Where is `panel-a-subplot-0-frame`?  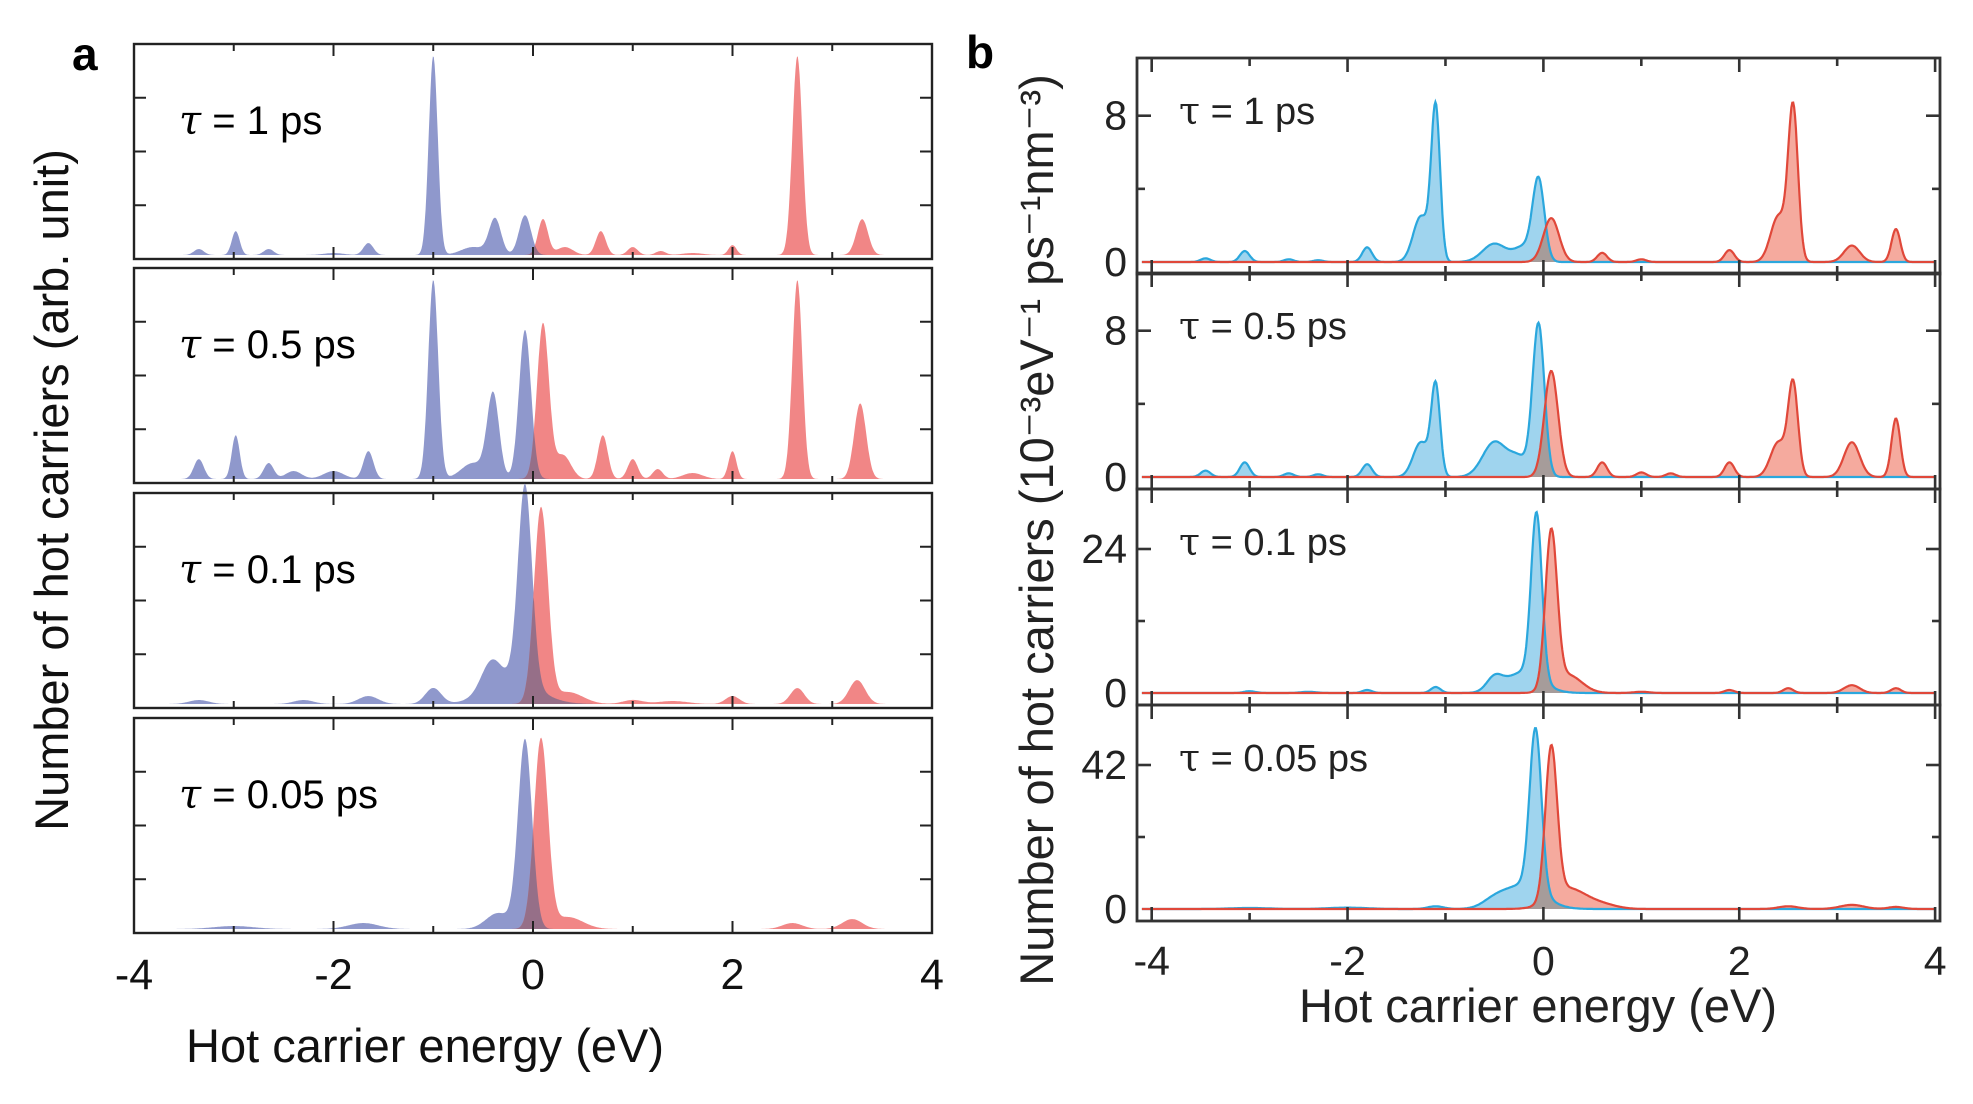
panel-a-subplot-0-frame is located at coordinates (533, 151).